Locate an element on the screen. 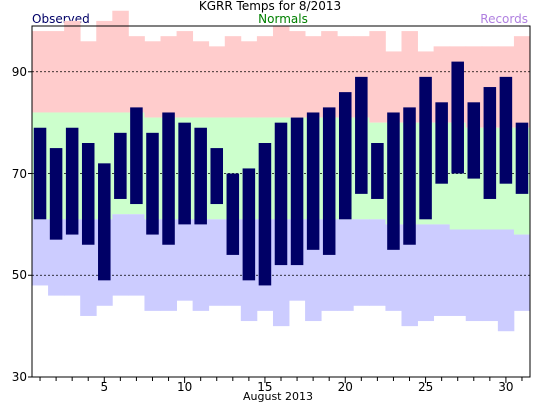 This screenshot has width=540, height=406. y-tick-label: 30 is located at coordinates (19, 377).